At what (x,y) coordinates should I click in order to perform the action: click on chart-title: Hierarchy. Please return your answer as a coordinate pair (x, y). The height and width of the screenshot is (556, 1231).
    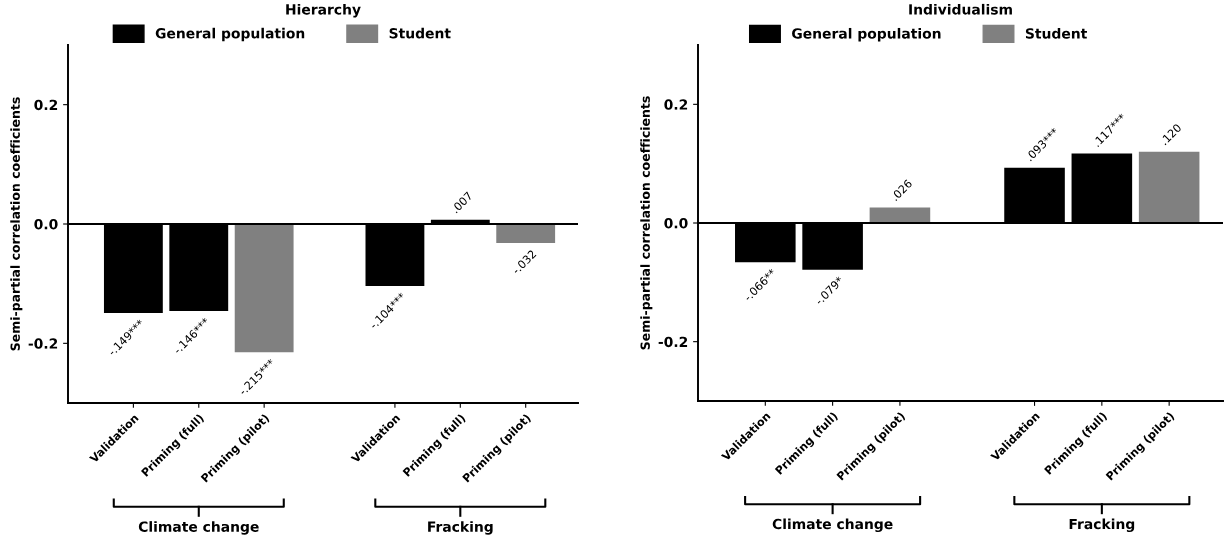
    Looking at the image, I should click on (323, 10).